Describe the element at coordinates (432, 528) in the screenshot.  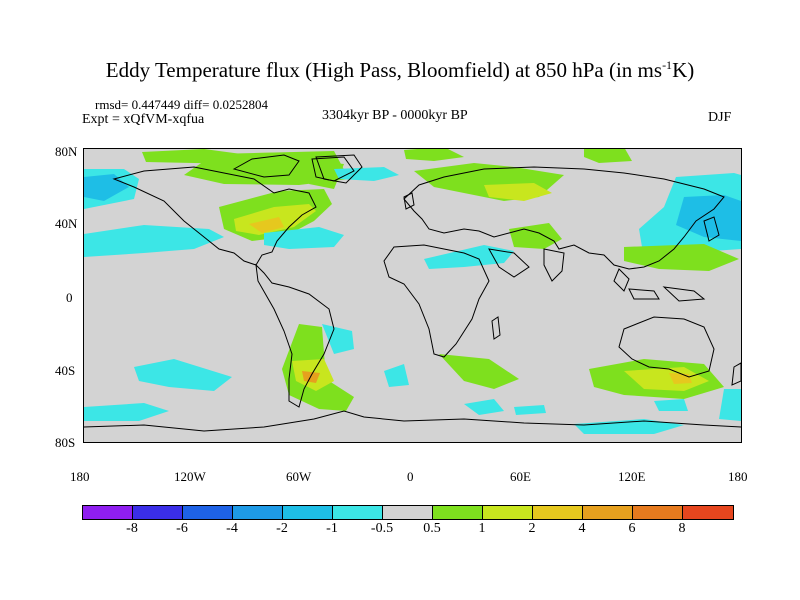
I see `colorbar-label: 0.5` at that location.